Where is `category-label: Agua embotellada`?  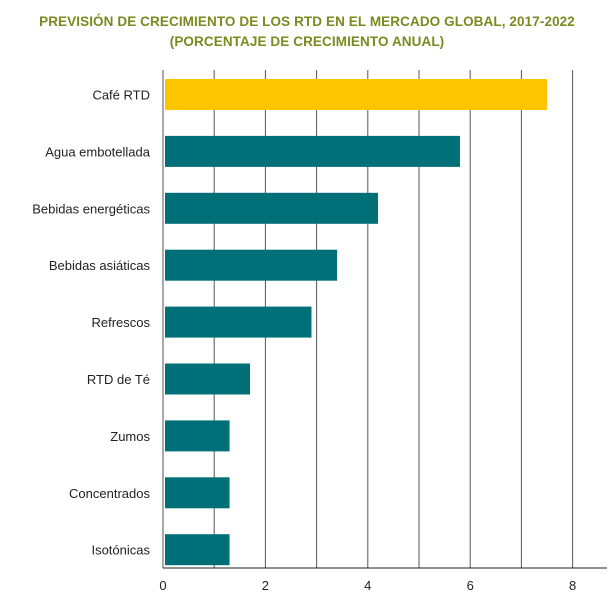
category-label: Agua embotellada is located at coordinates (98, 151).